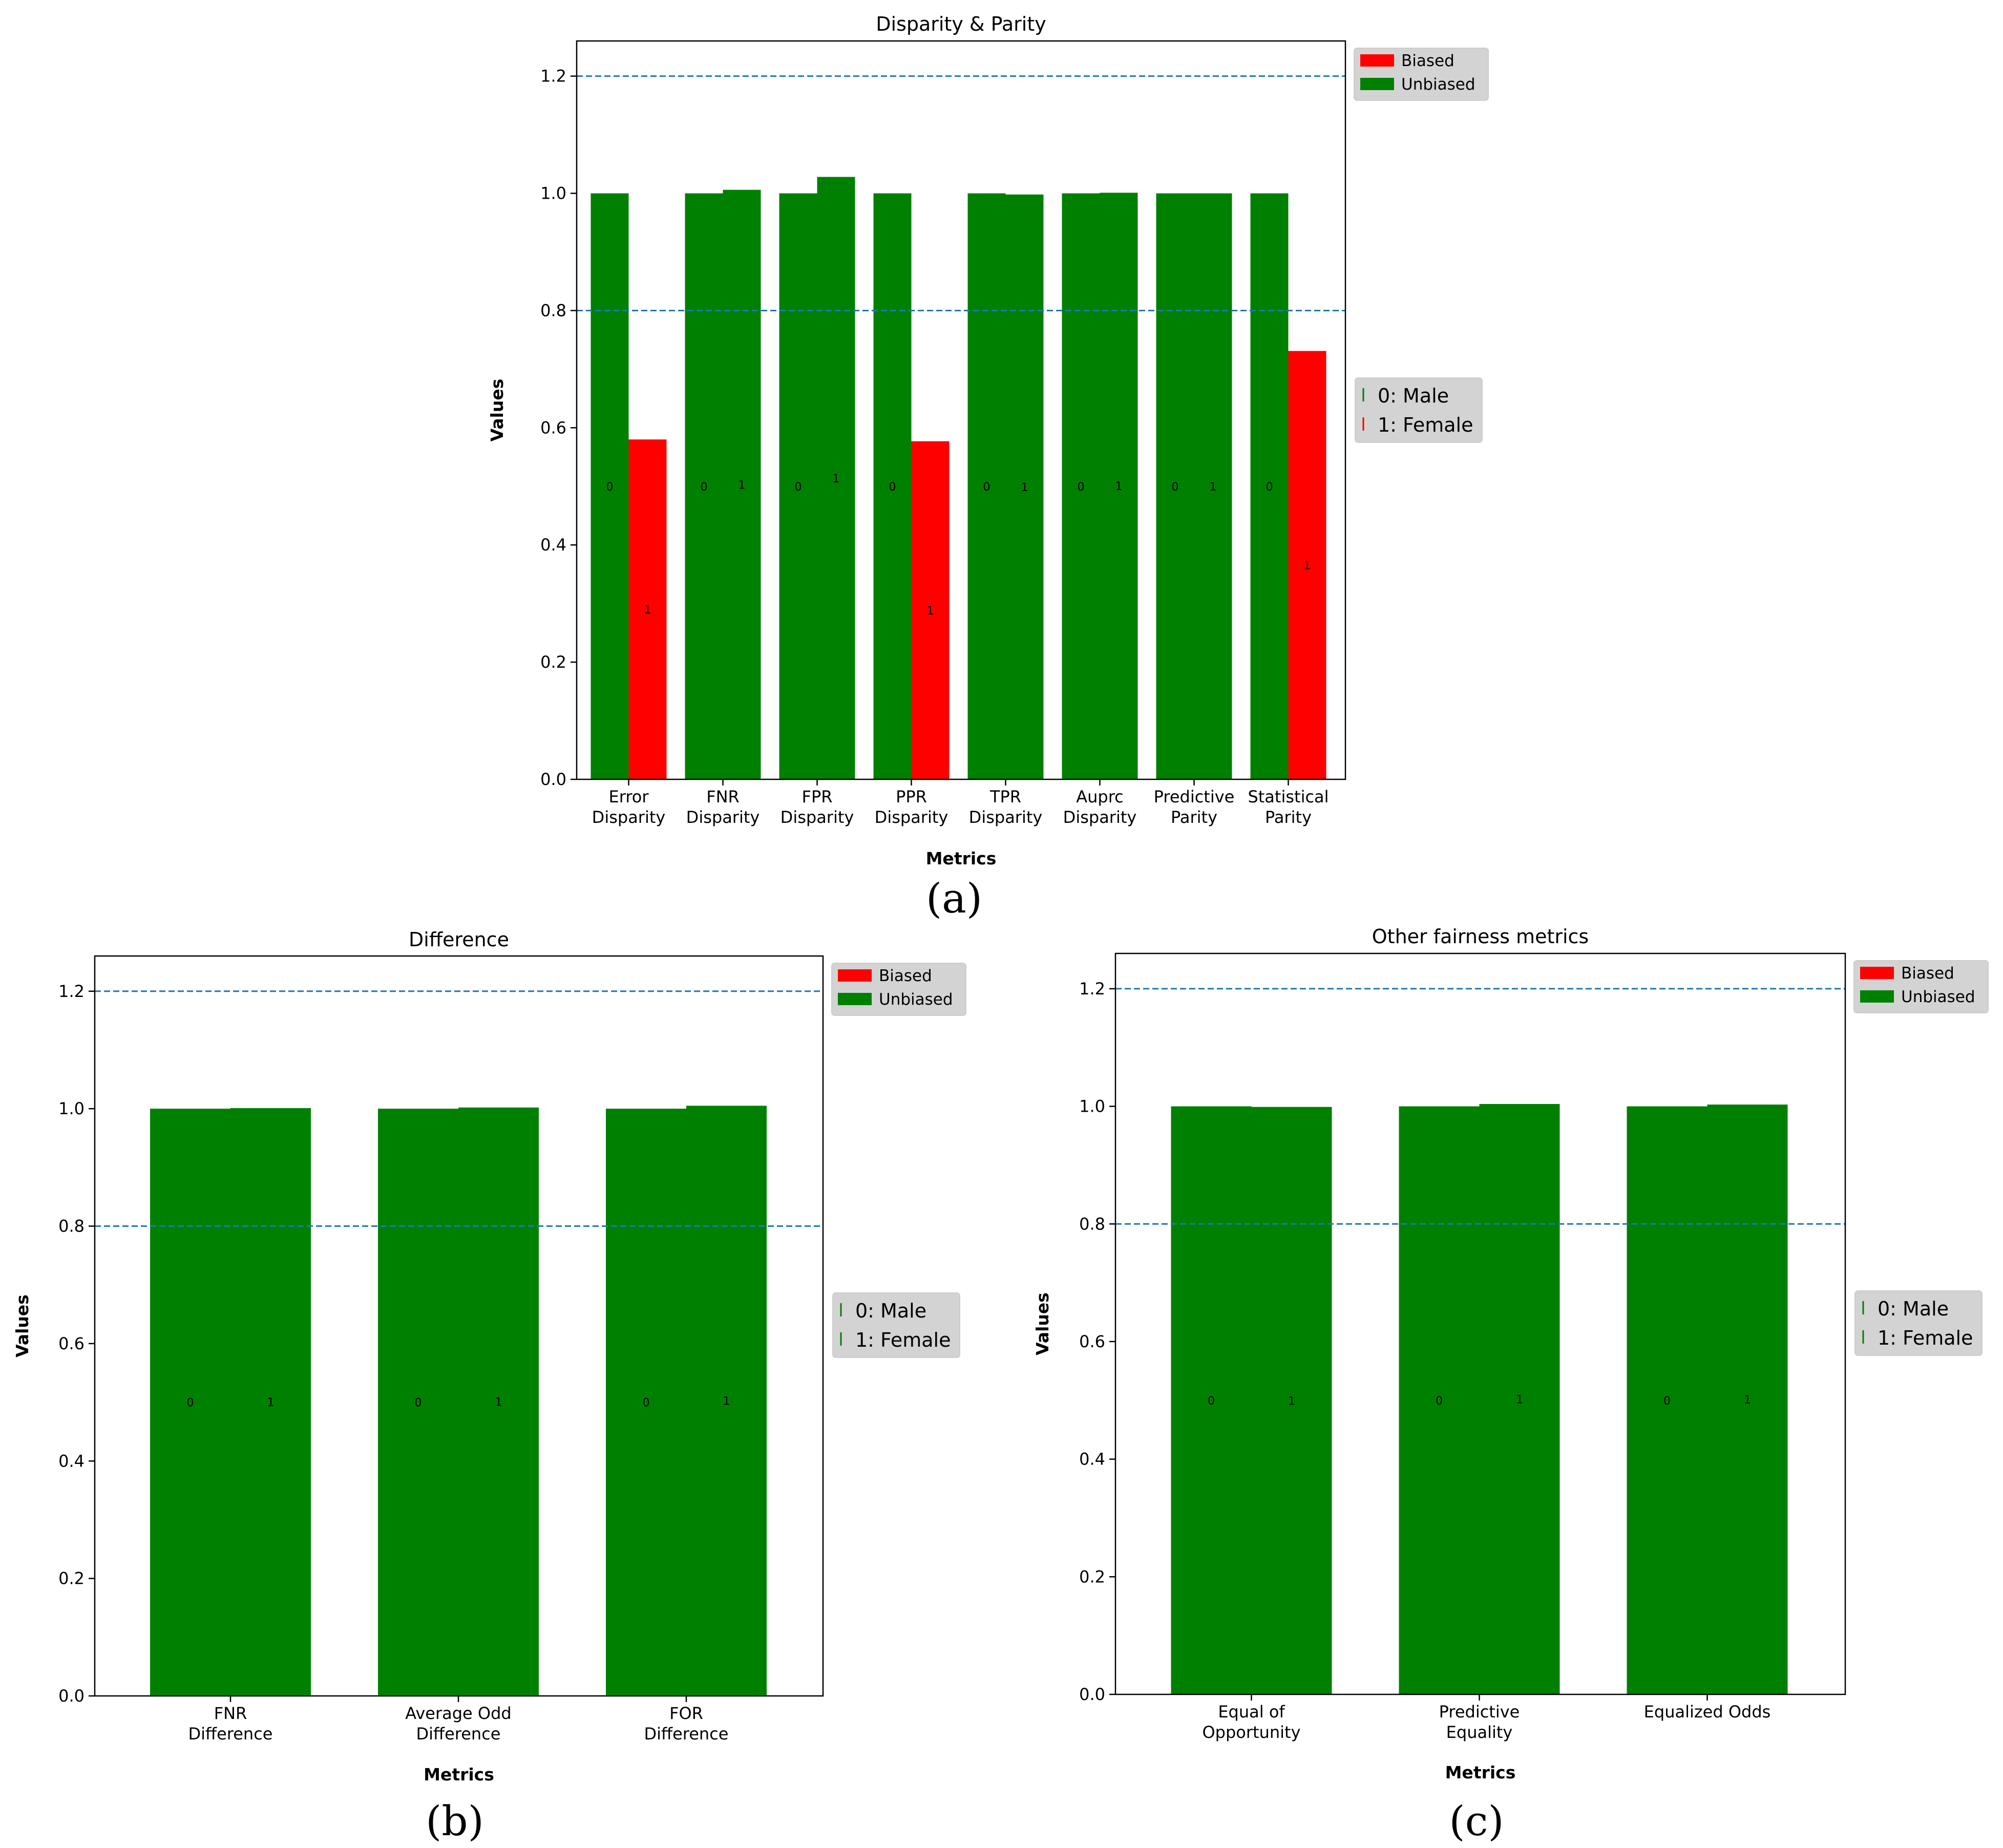  What do you see at coordinates (1251, 1712) in the screenshot?
I see `x-tick-label: Equal of` at bounding box center [1251, 1712].